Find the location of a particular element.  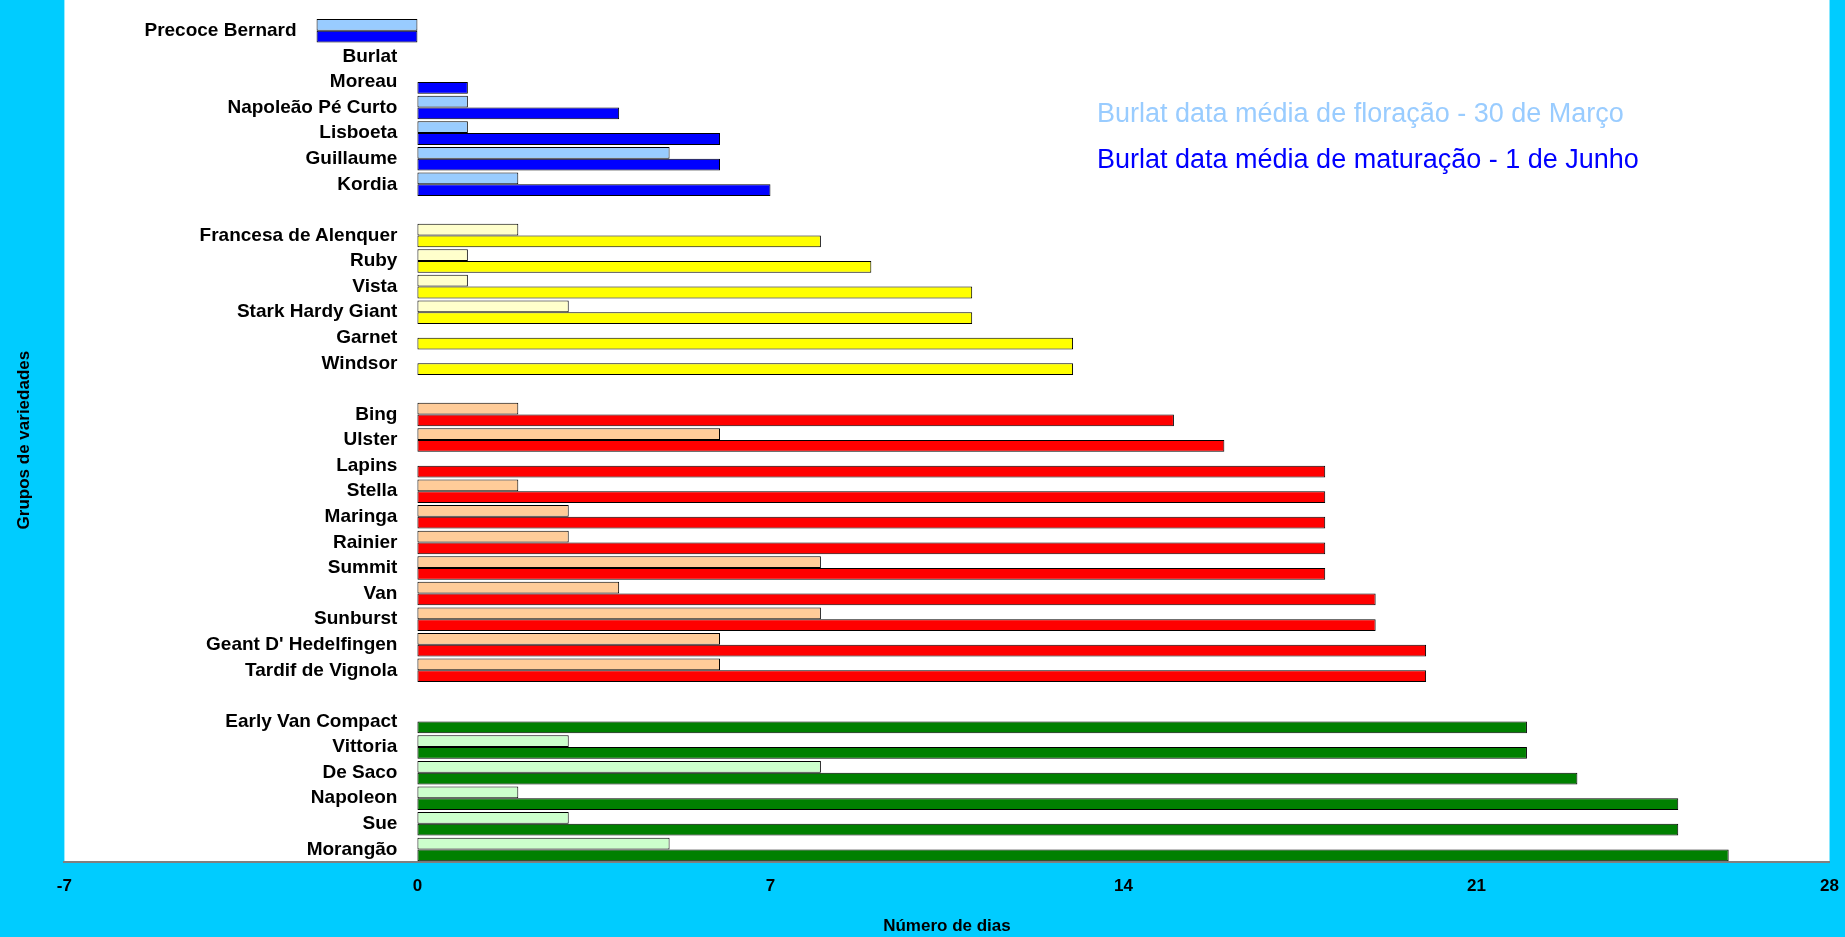

y-tick-label: Sunburst is located at coordinates (356, 618).